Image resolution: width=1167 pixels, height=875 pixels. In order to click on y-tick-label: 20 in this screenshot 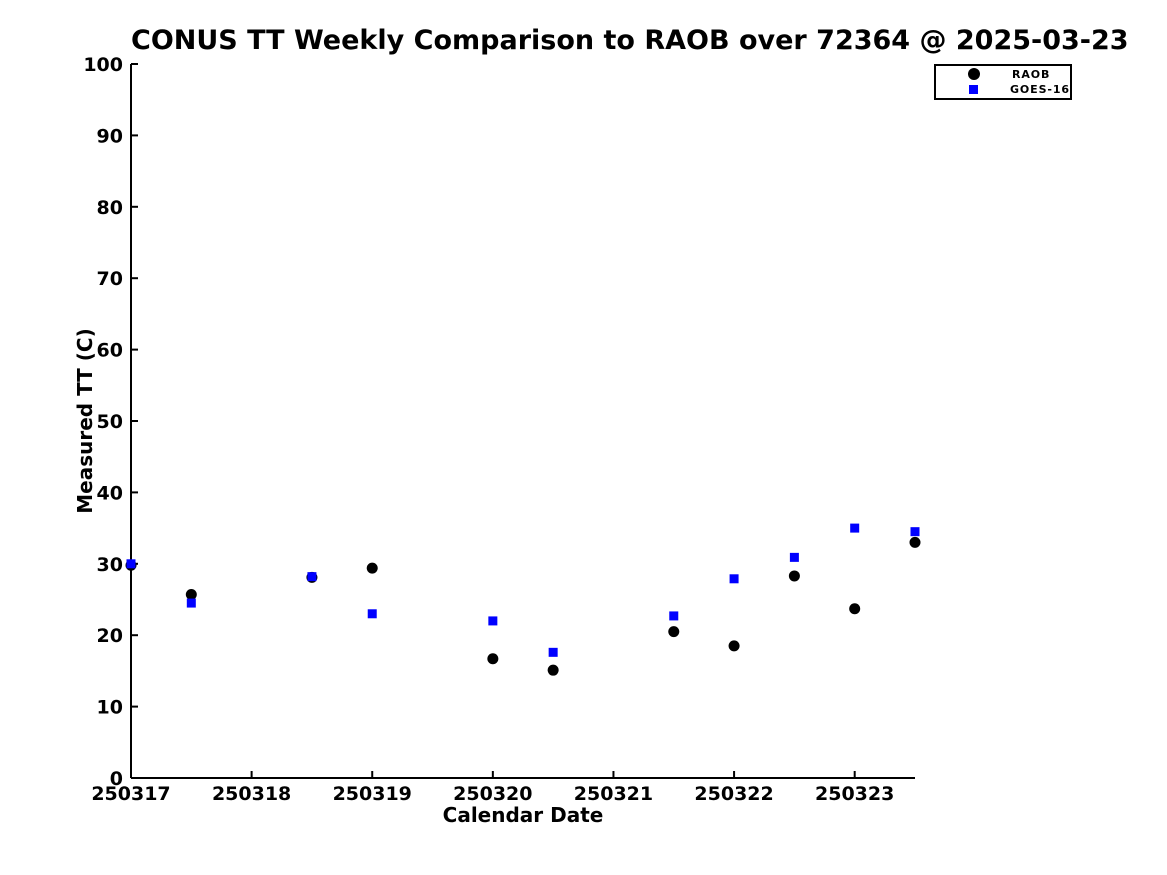, I will do `click(110, 636)`.